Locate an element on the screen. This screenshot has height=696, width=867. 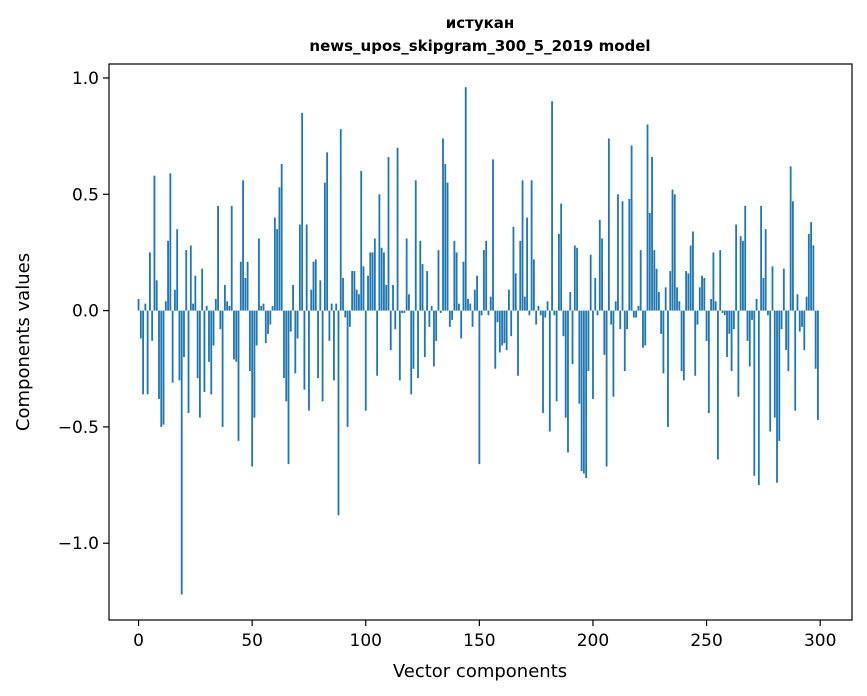
x-axis-ticks: 0 50 100 150 200 250 300 is located at coordinates (484, 635).